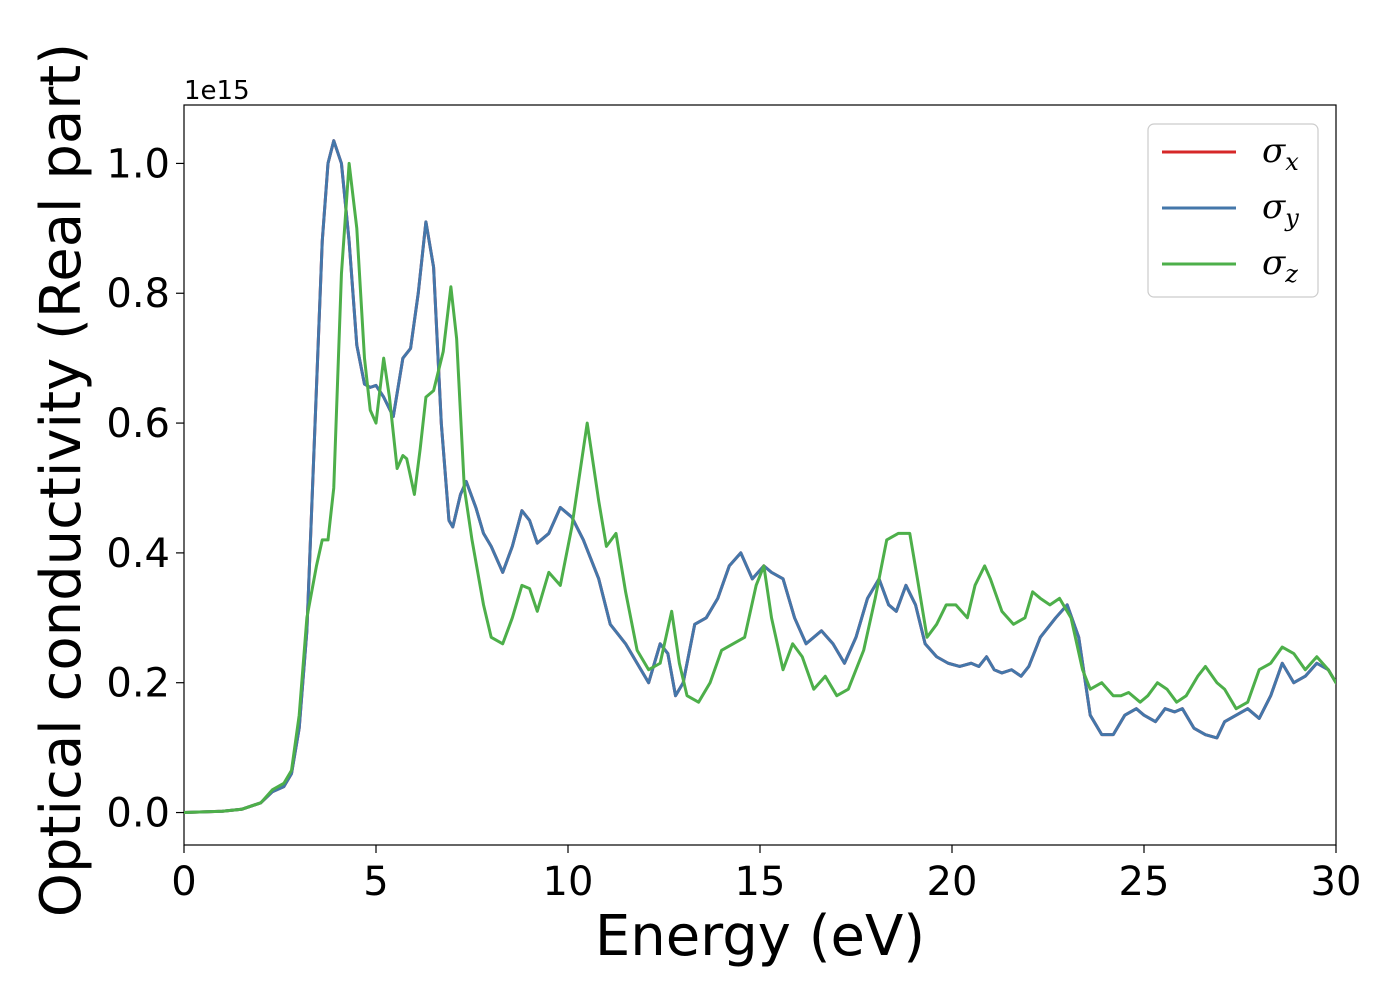 The height and width of the screenshot is (1000, 1400). I want to click on legend: σx σy σz, so click(1233, 210).